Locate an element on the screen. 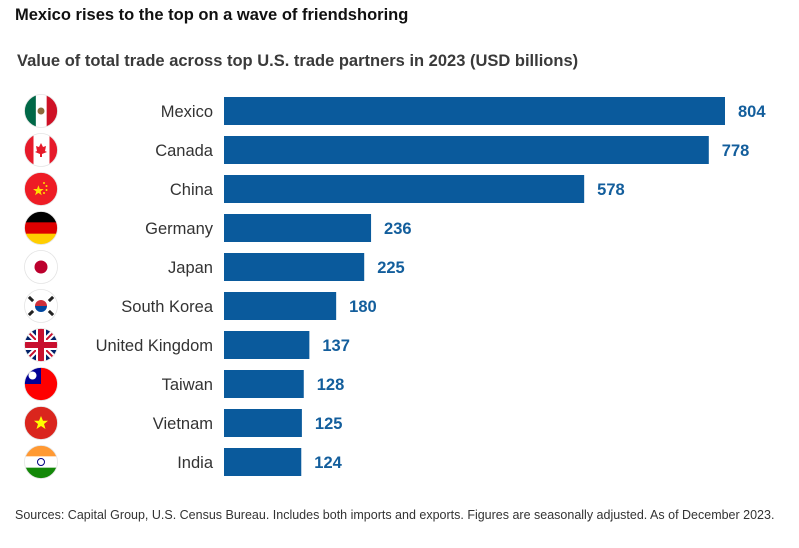 The height and width of the screenshot is (548, 799). category-label-germany: Germany is located at coordinates (179, 229).